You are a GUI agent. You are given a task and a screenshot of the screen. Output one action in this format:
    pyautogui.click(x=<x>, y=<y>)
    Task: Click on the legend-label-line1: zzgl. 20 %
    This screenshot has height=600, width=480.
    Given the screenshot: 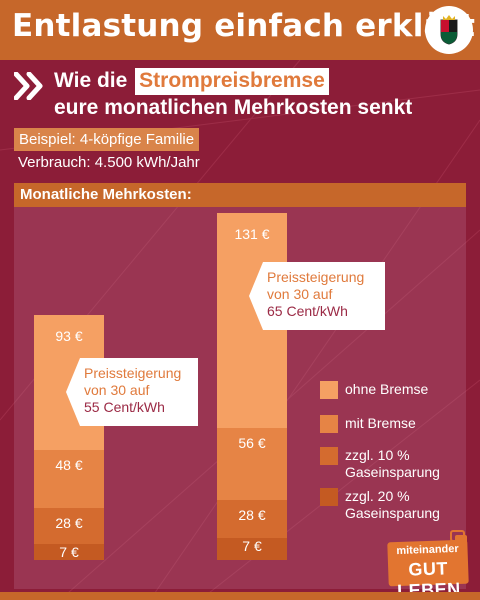 What is the action you would take?
    pyautogui.click(x=377, y=496)
    